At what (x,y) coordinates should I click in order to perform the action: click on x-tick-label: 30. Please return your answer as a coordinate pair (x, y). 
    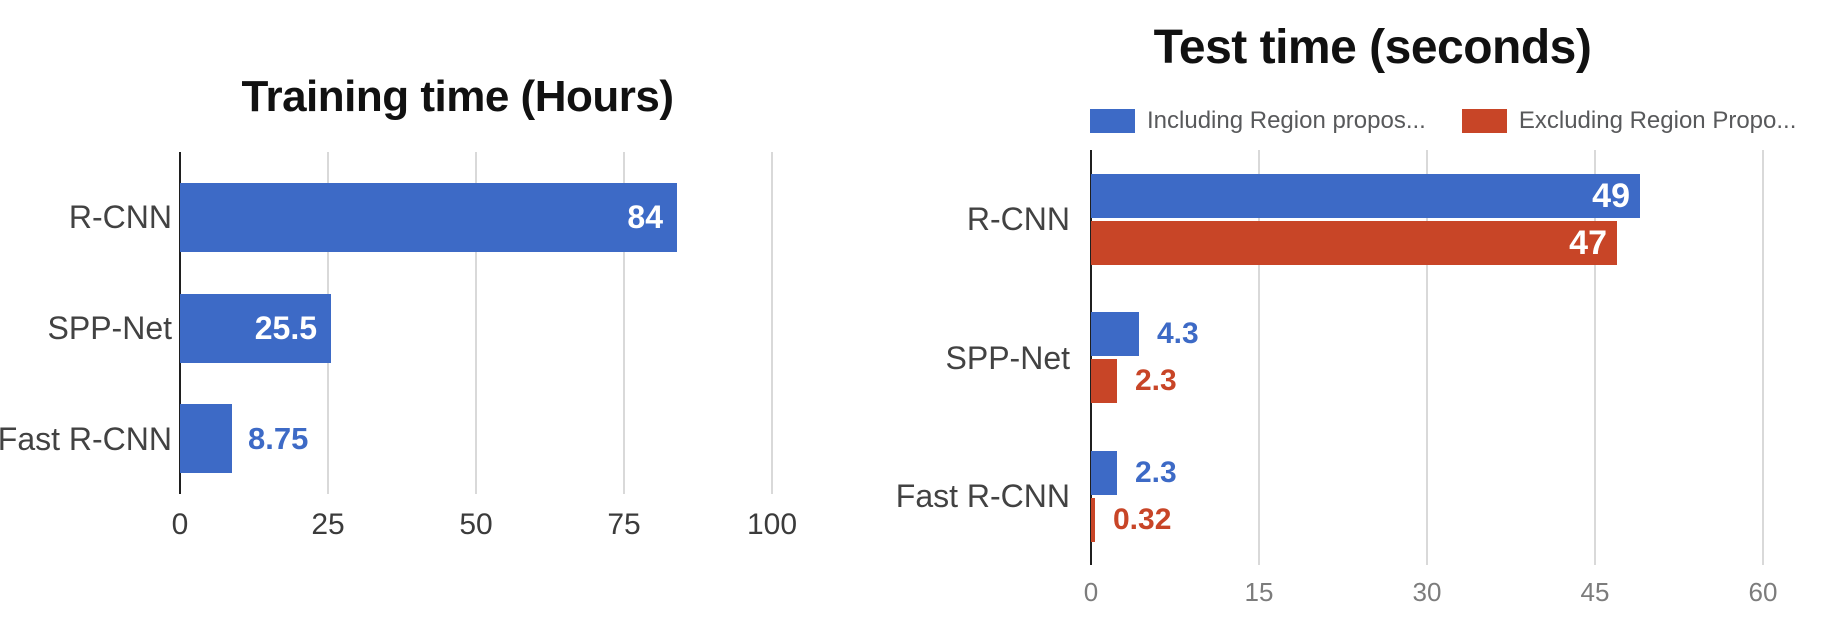
    Looking at the image, I should click on (1427, 592).